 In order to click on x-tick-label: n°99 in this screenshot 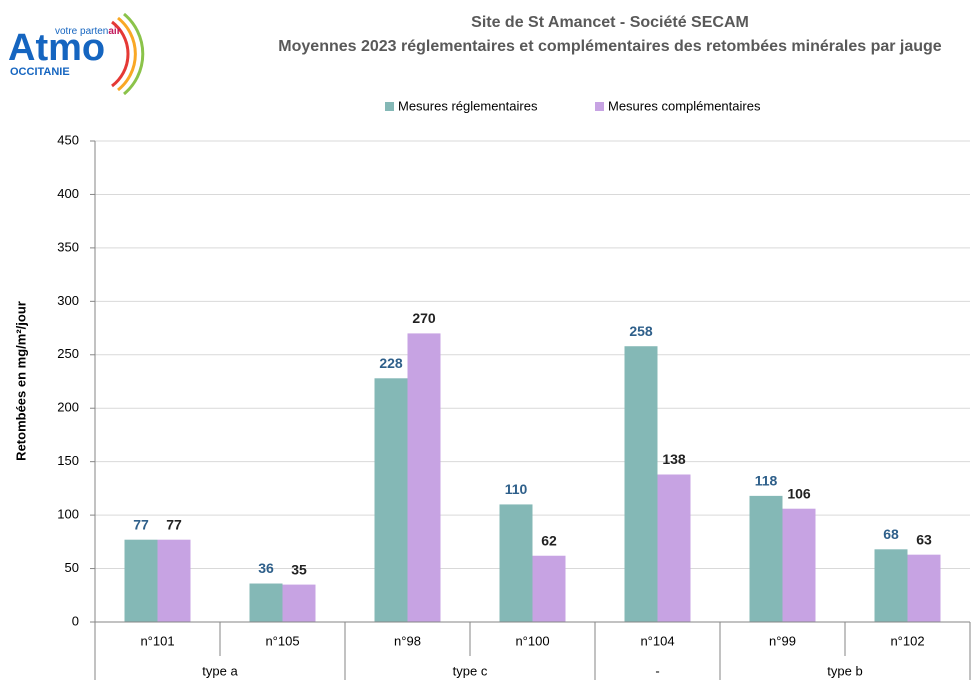, I will do `click(782, 640)`.